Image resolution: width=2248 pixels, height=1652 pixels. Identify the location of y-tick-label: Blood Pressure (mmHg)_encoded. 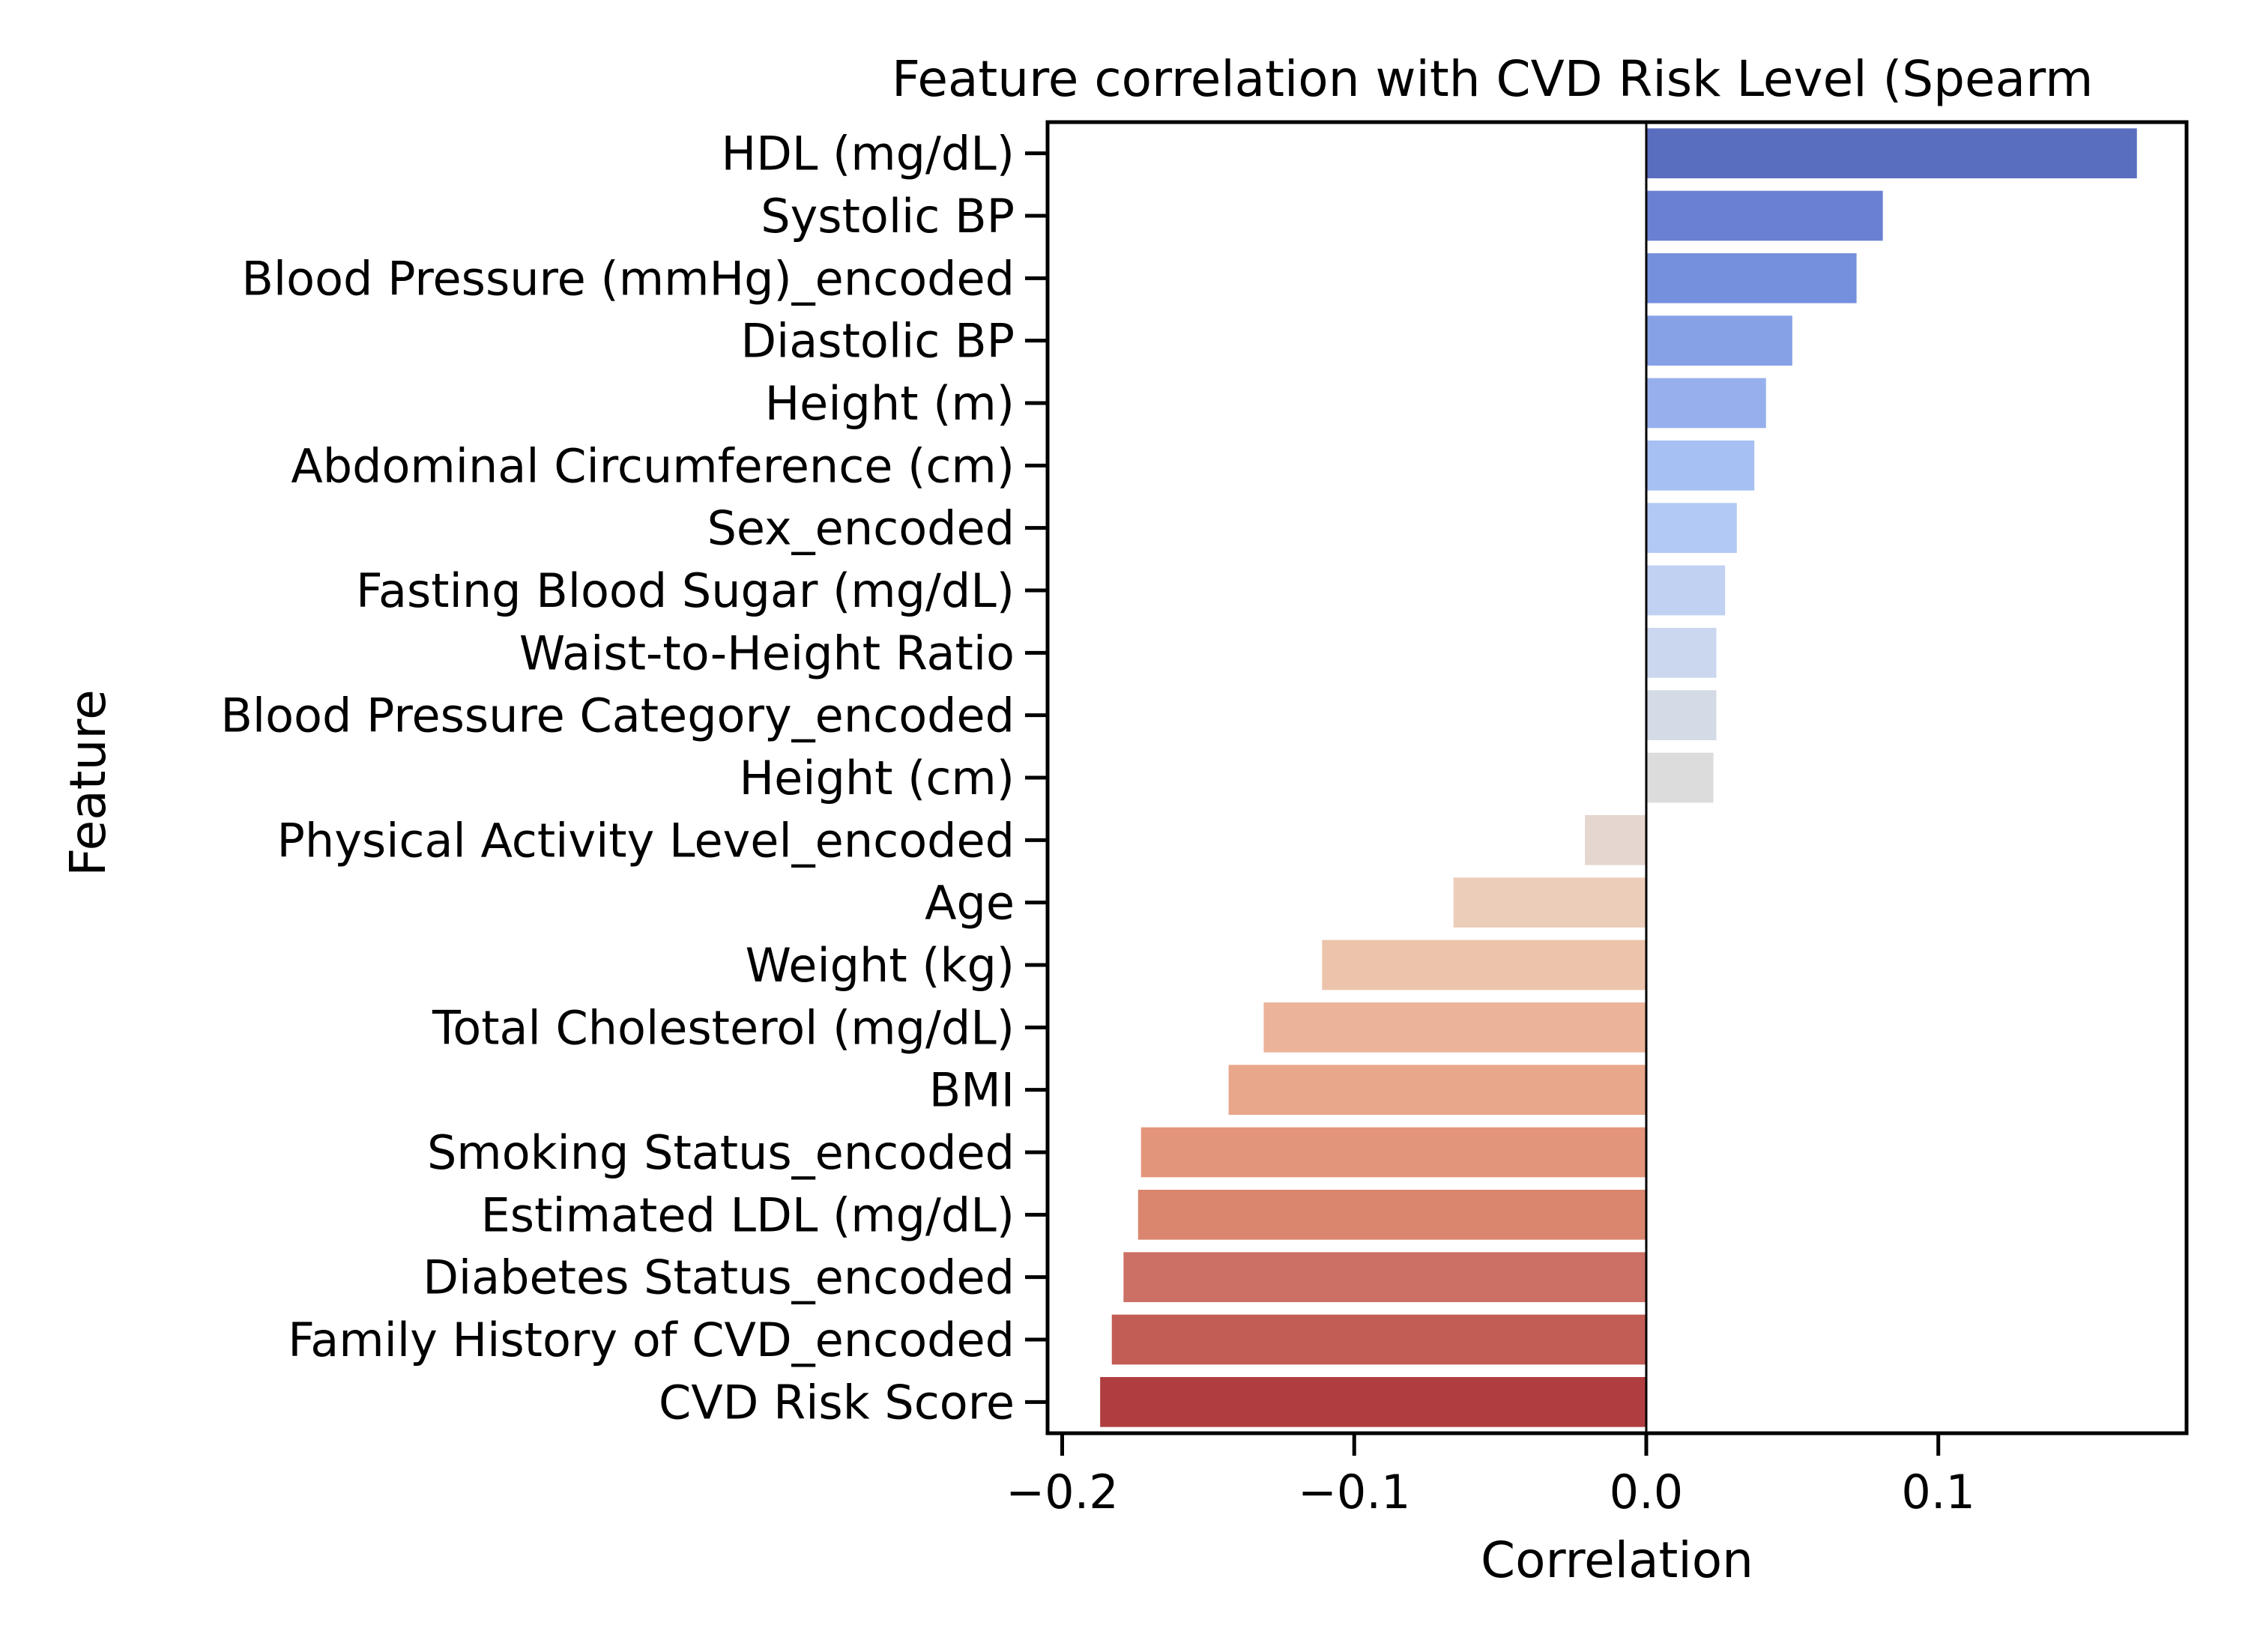
(628, 278).